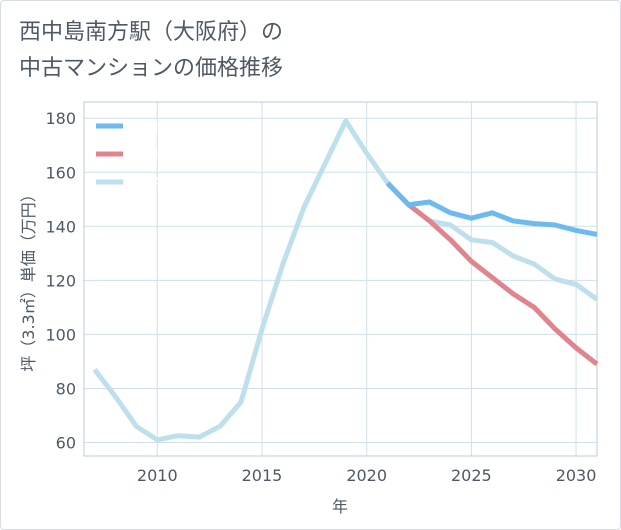 The width and height of the screenshot is (621, 530). I want to click on x-tick-labels: 2010 2015 2020 2025 2030, so click(366, 475).